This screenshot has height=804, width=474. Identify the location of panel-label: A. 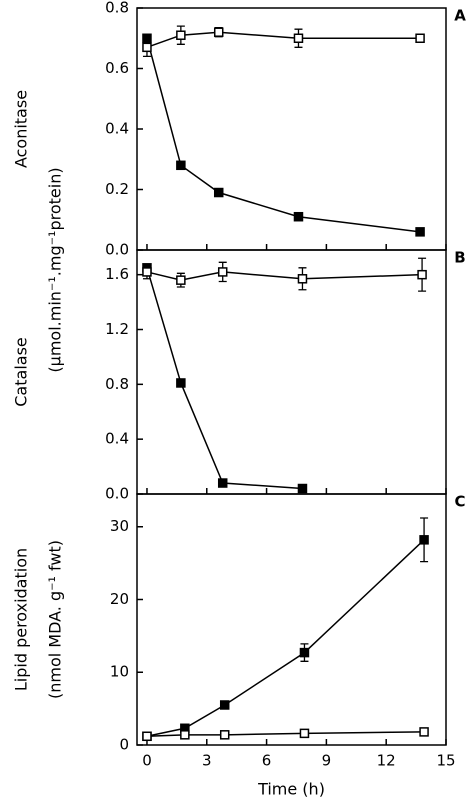
(460, 16).